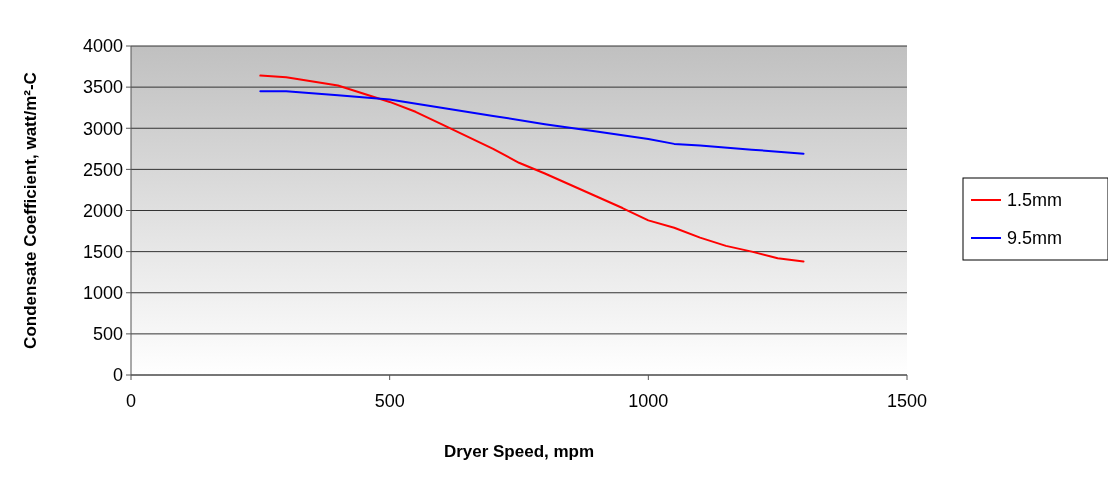 The height and width of the screenshot is (483, 1118). What do you see at coordinates (532, 122) in the screenshot?
I see `line-series` at bounding box center [532, 122].